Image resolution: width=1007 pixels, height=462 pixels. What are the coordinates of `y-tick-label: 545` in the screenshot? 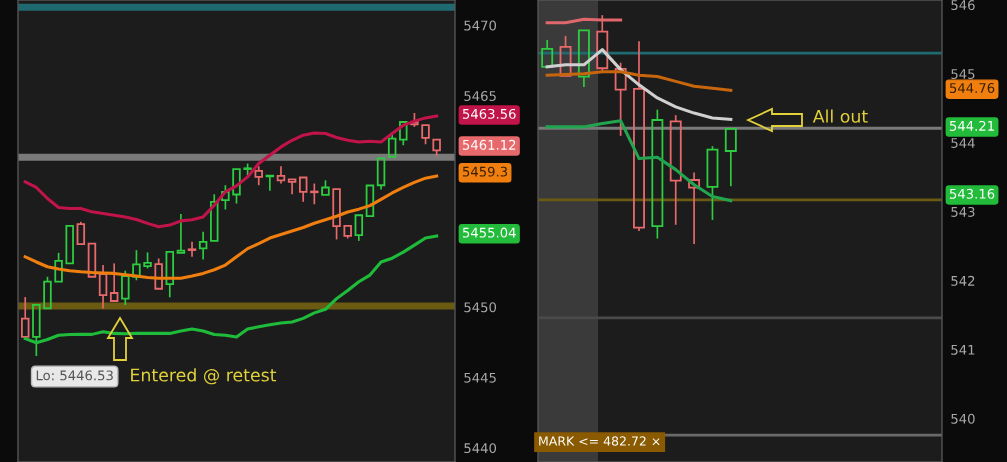 It's located at (963, 74).